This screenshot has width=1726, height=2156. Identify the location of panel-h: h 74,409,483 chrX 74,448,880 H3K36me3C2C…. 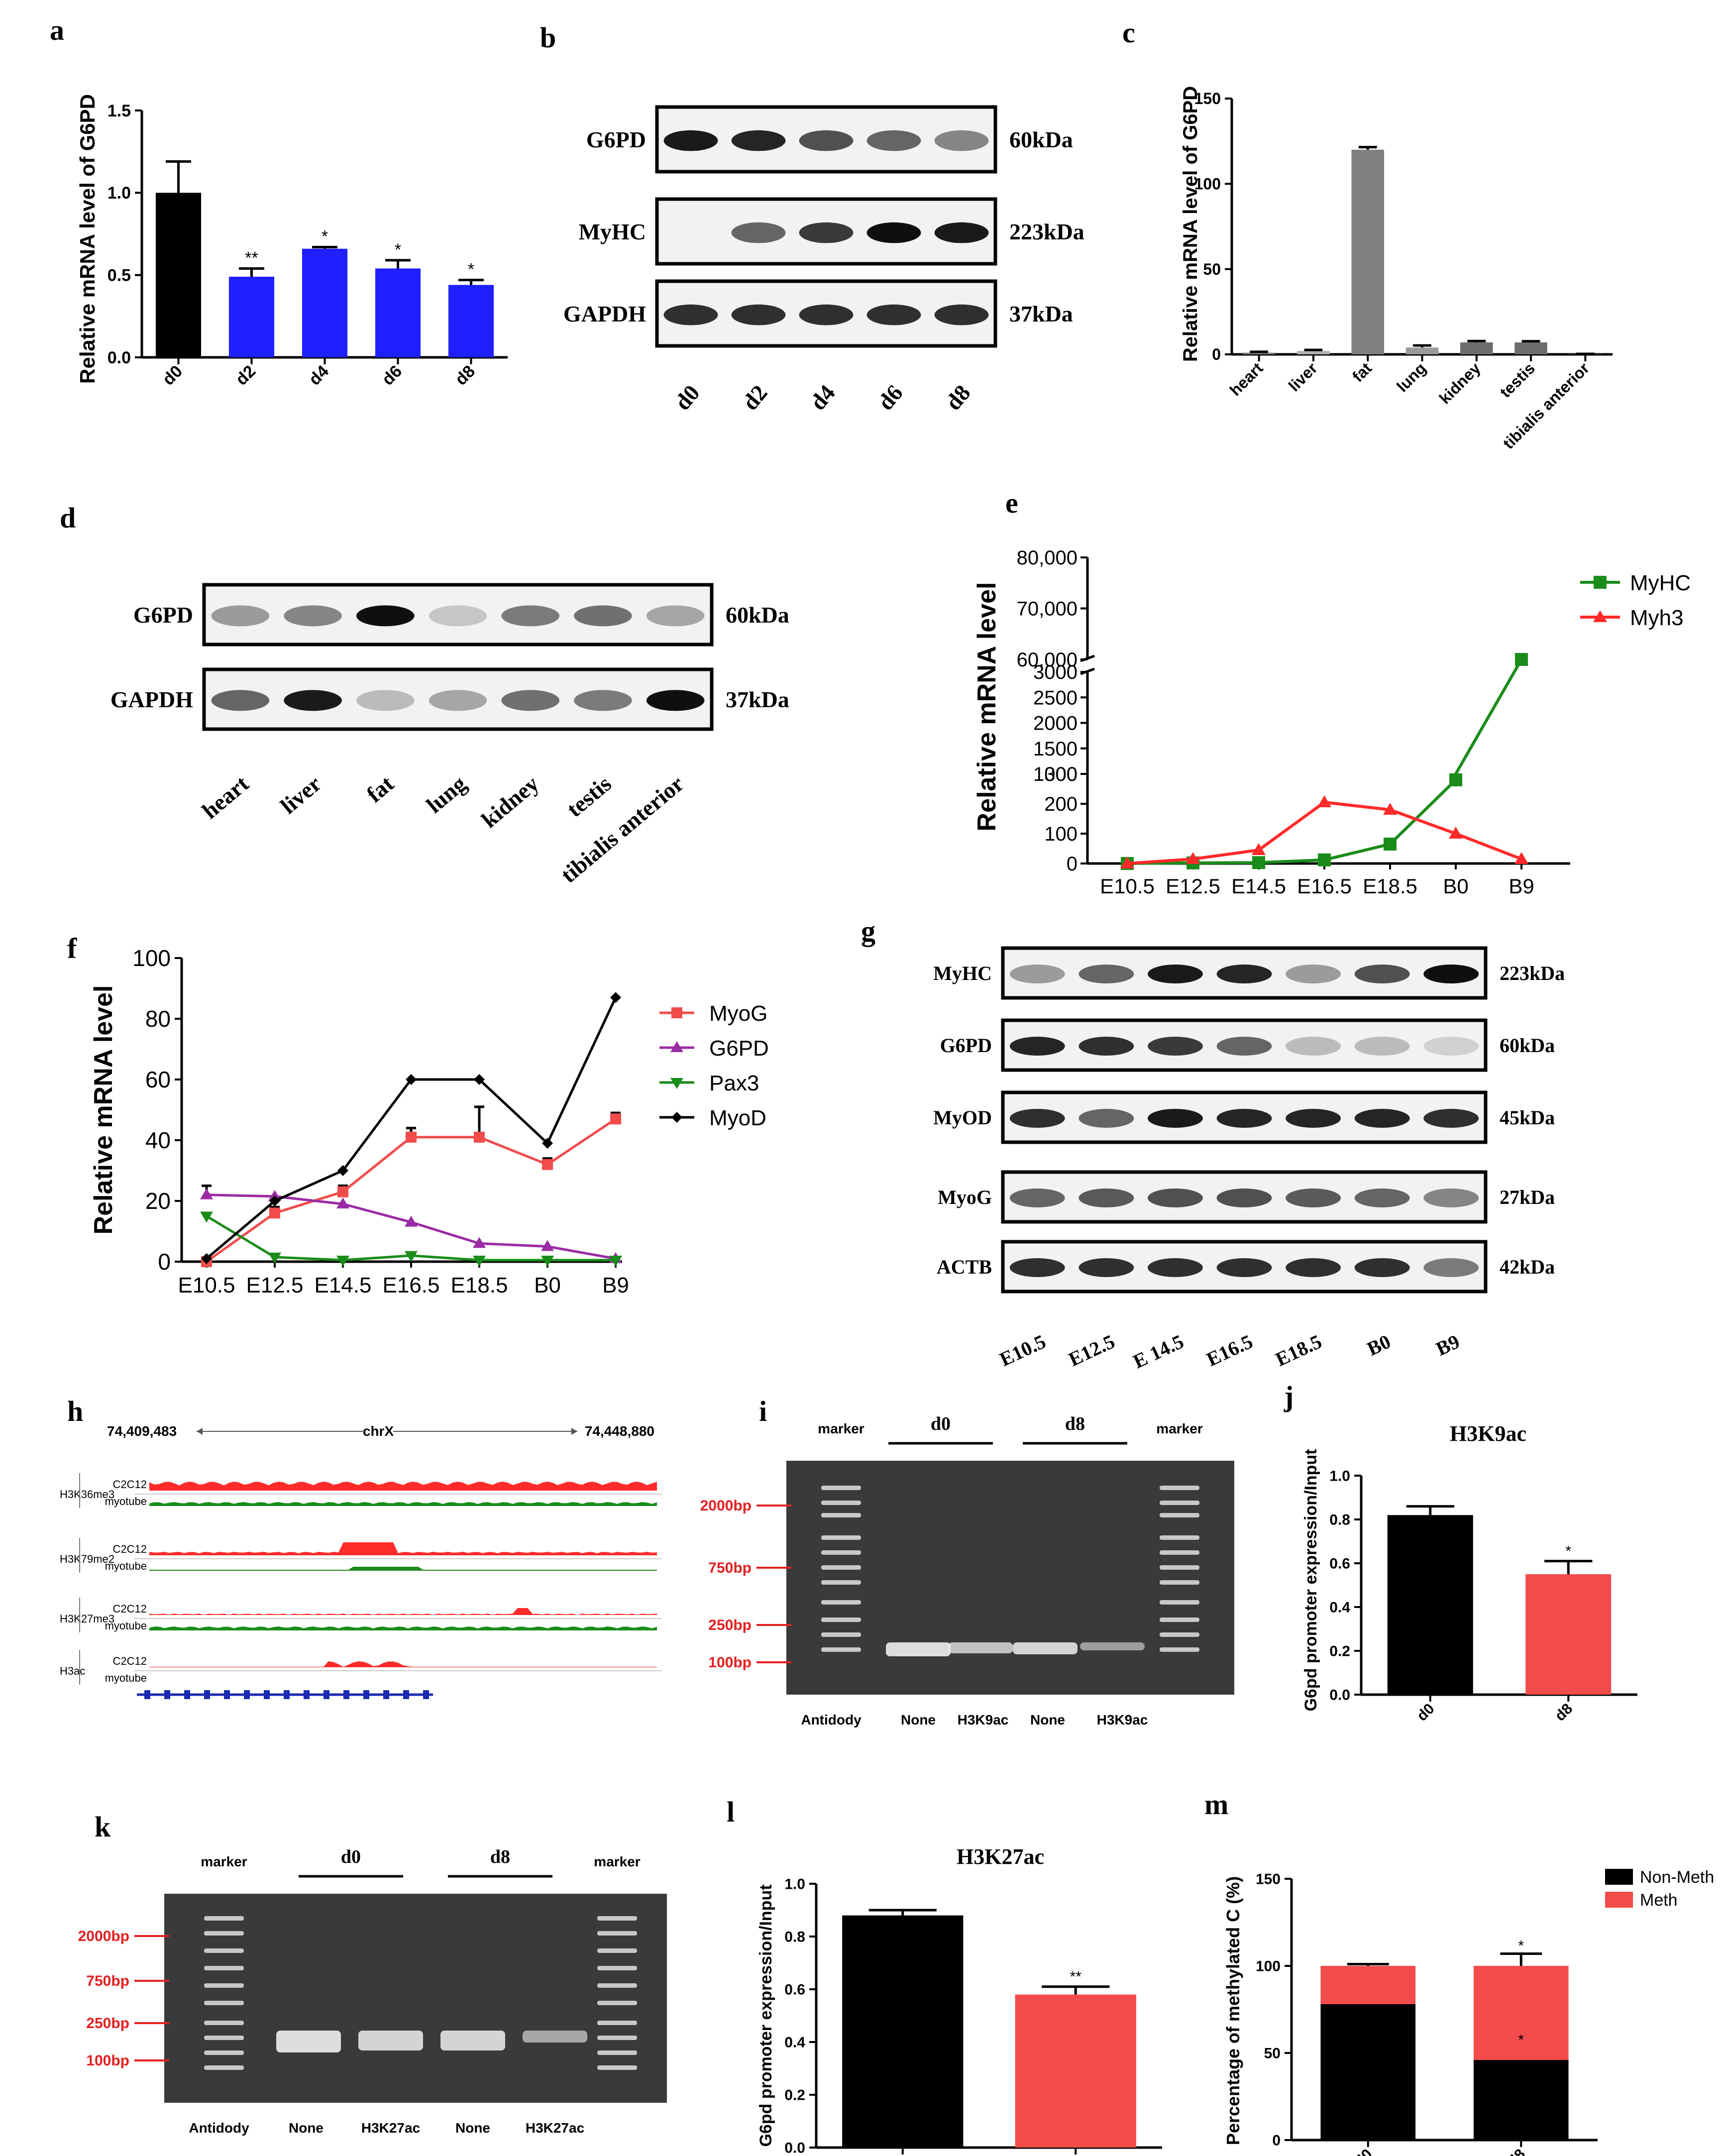
(361, 1547).